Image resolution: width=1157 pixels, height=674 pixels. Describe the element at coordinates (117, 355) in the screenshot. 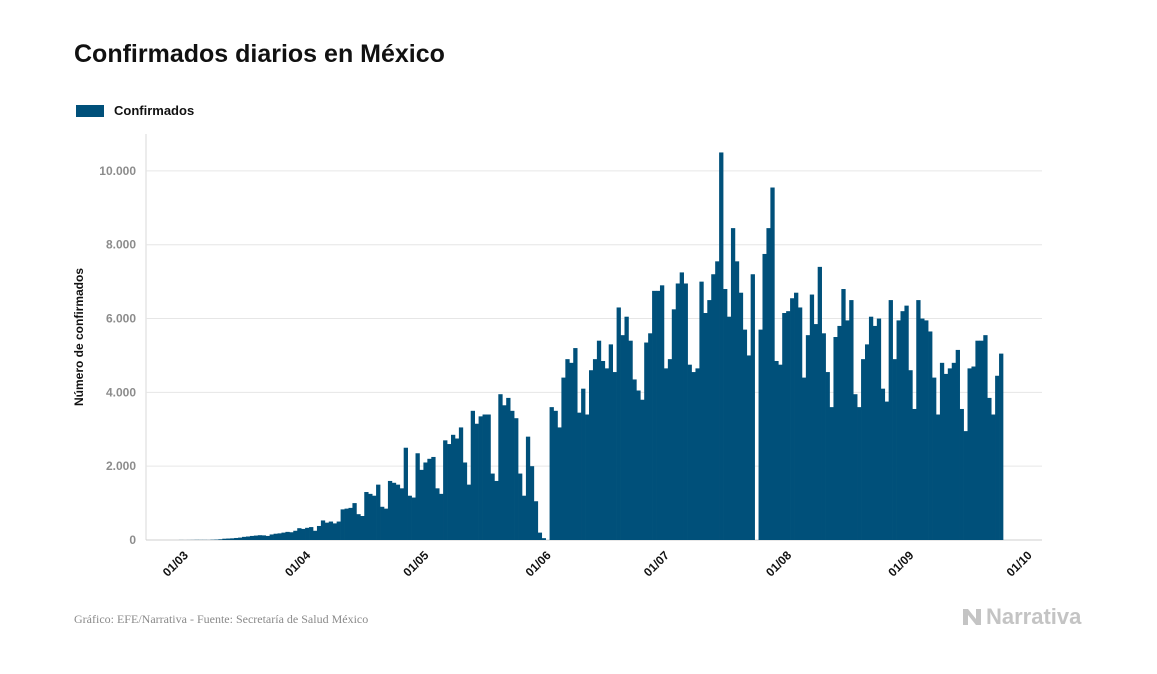

I see `y-tick-labels: 0 2.000 4.000 6.000 8.000 10.000` at that location.